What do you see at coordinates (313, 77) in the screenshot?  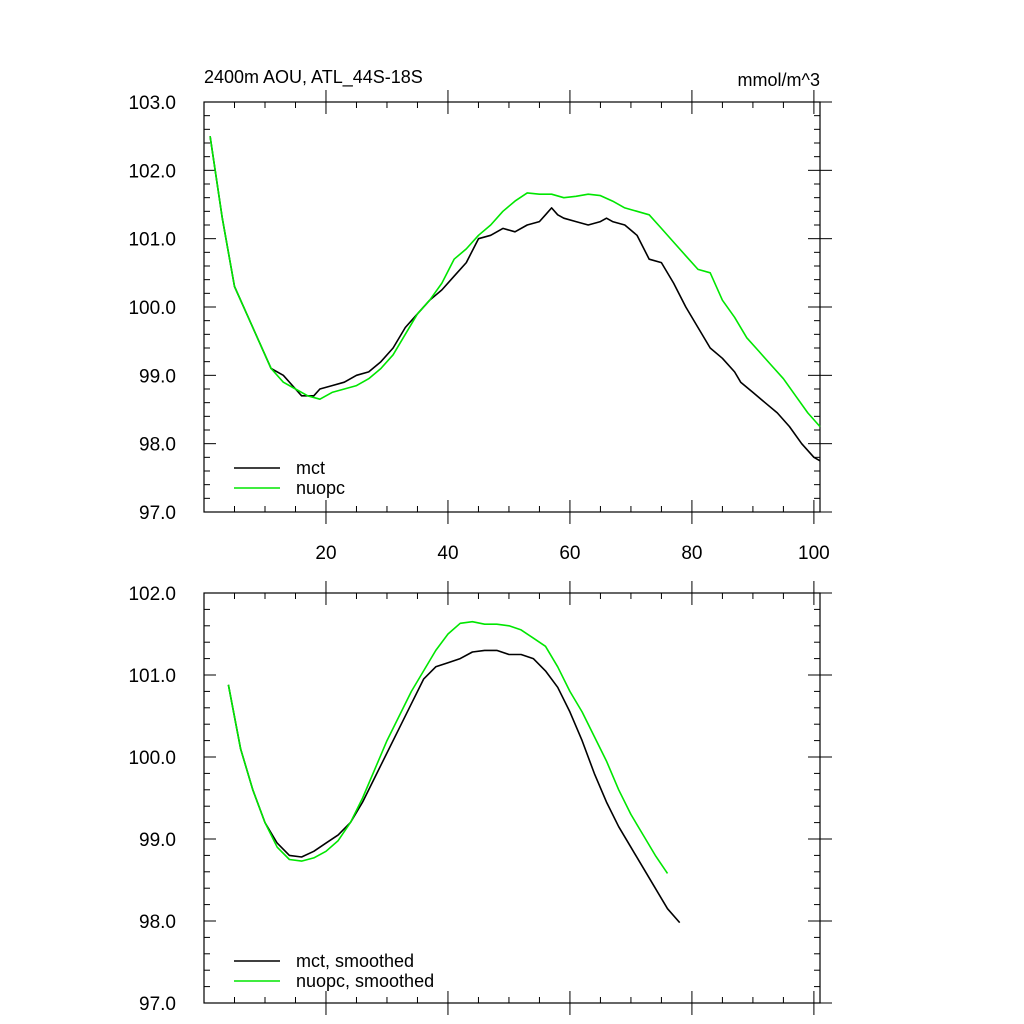 I see `chart-title: 2400m AOU, ATL_44S-18S` at bounding box center [313, 77].